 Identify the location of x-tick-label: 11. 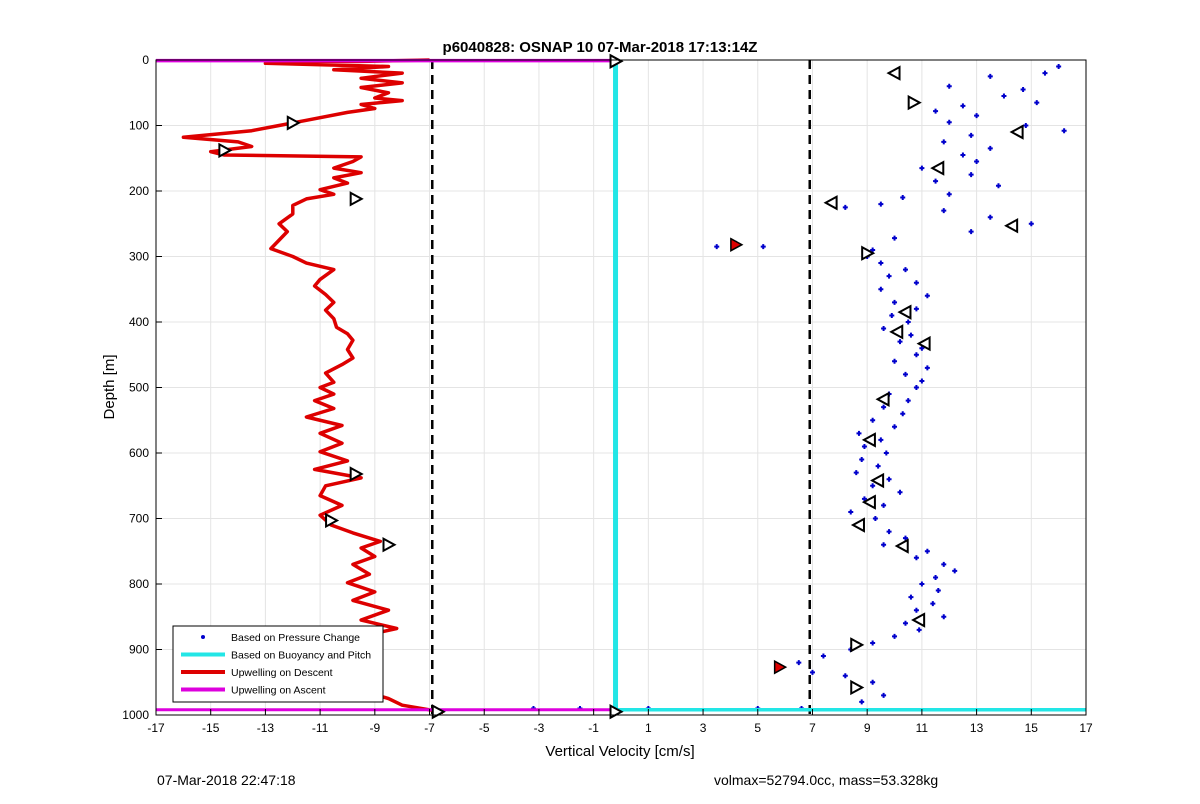
(922, 728).